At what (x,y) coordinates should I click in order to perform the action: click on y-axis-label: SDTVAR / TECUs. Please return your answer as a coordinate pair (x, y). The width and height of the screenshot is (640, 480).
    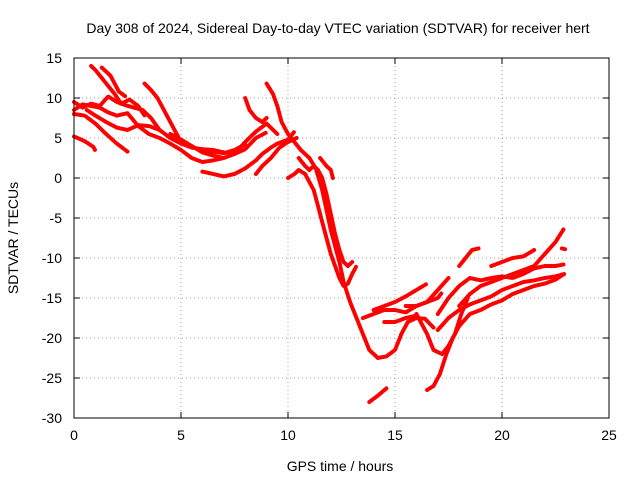
    Looking at the image, I should click on (13, 238).